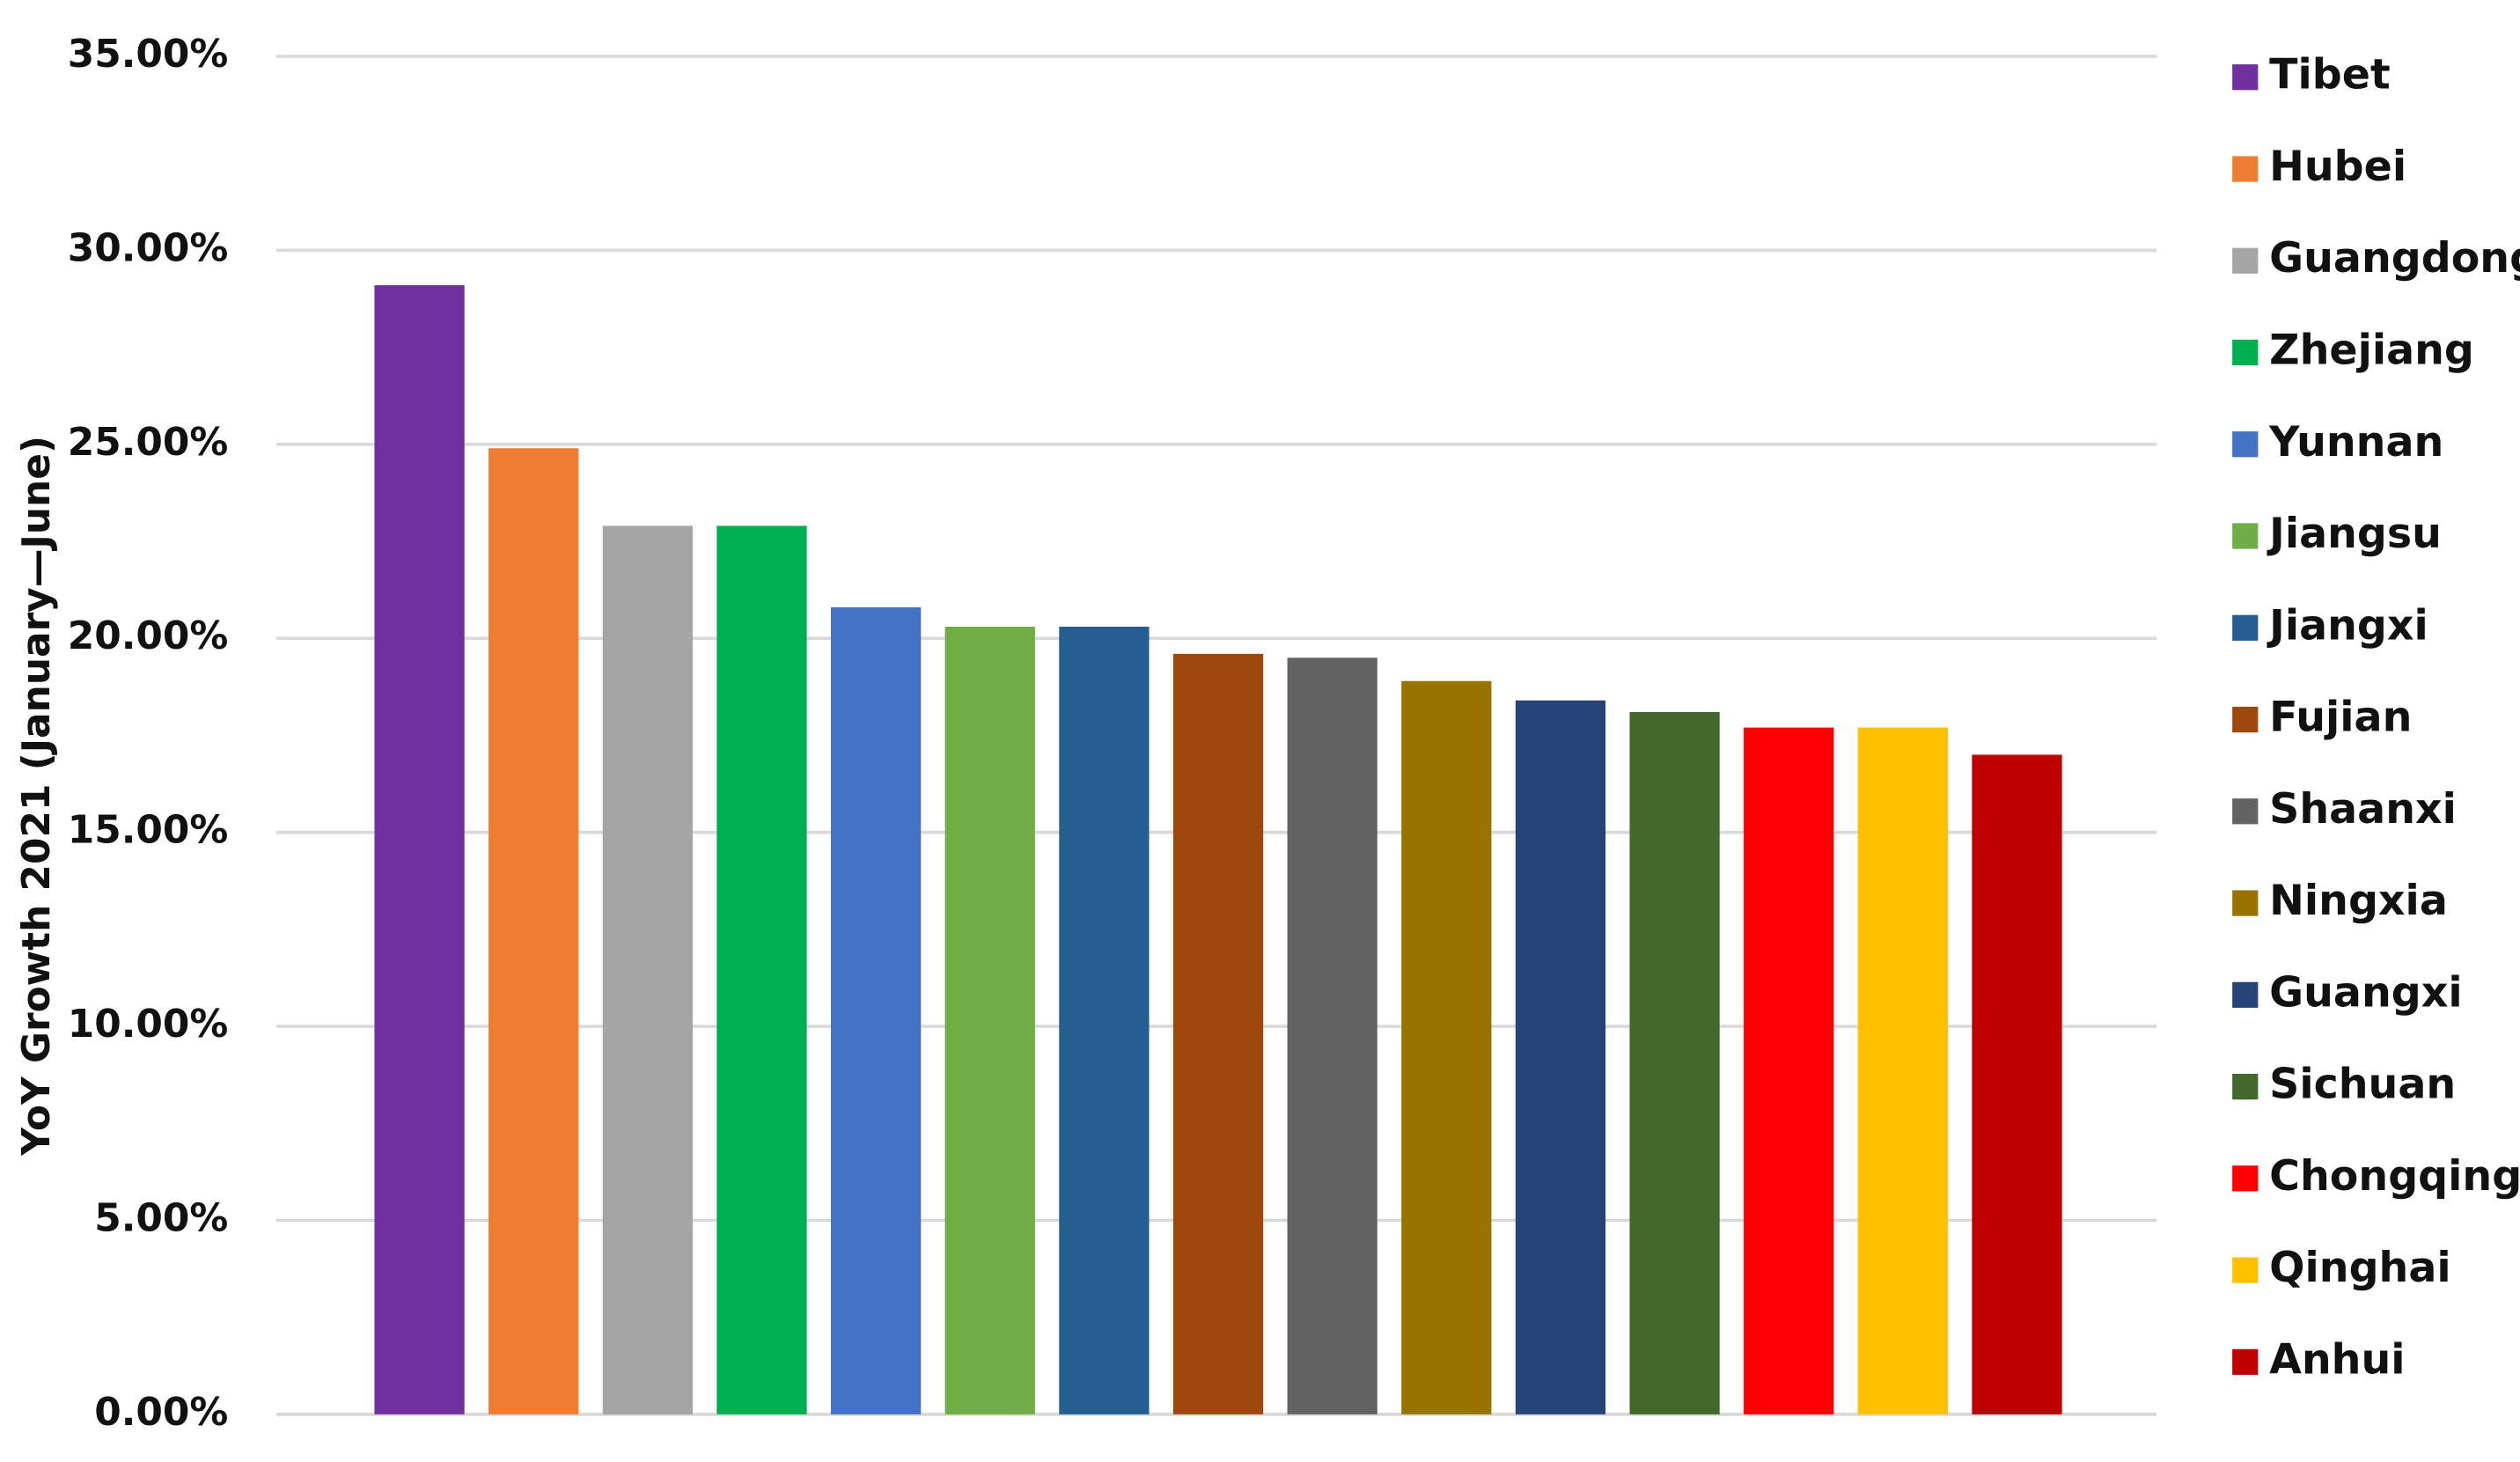 This screenshot has height=1462, width=2520. What do you see at coordinates (148, 442) in the screenshot?
I see `y-tick-label: 25.00%` at bounding box center [148, 442].